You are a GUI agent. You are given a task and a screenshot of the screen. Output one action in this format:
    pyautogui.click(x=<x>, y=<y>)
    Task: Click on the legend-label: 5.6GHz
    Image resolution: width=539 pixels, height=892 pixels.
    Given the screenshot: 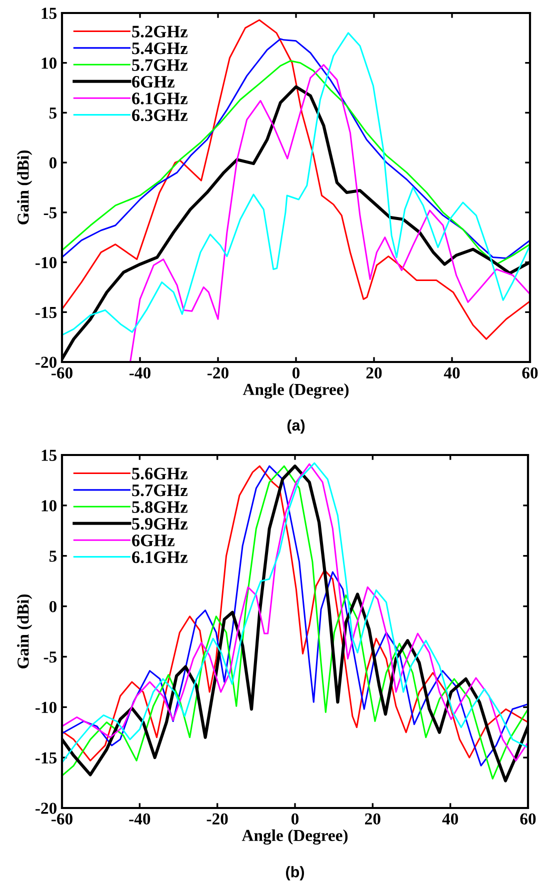 What is the action you would take?
    pyautogui.click(x=160, y=474)
    